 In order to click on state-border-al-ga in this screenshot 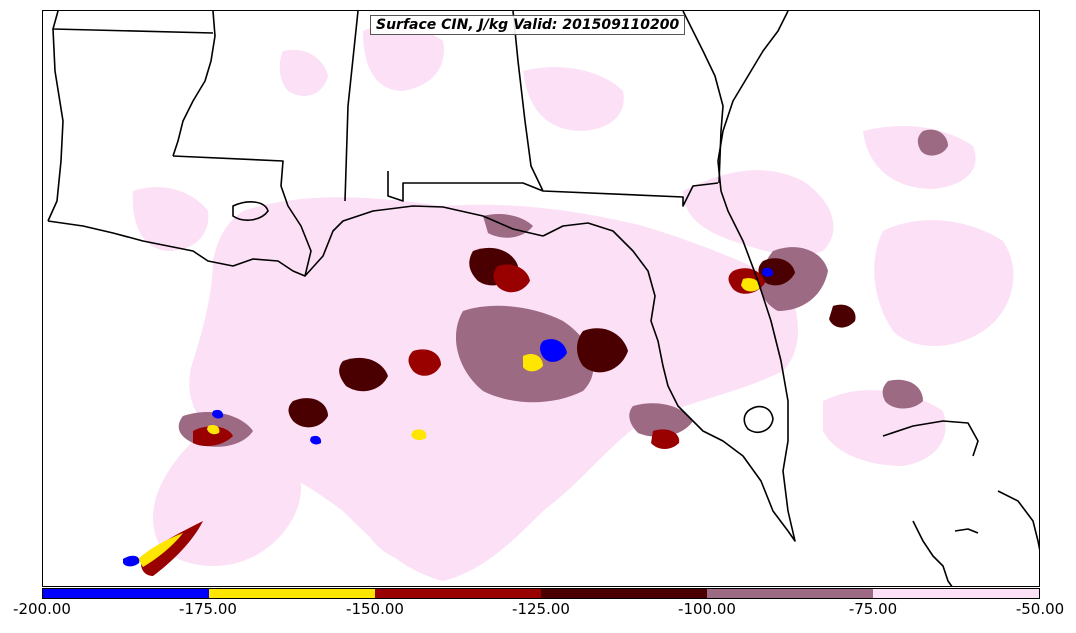, I will do `click(528, 101)`.